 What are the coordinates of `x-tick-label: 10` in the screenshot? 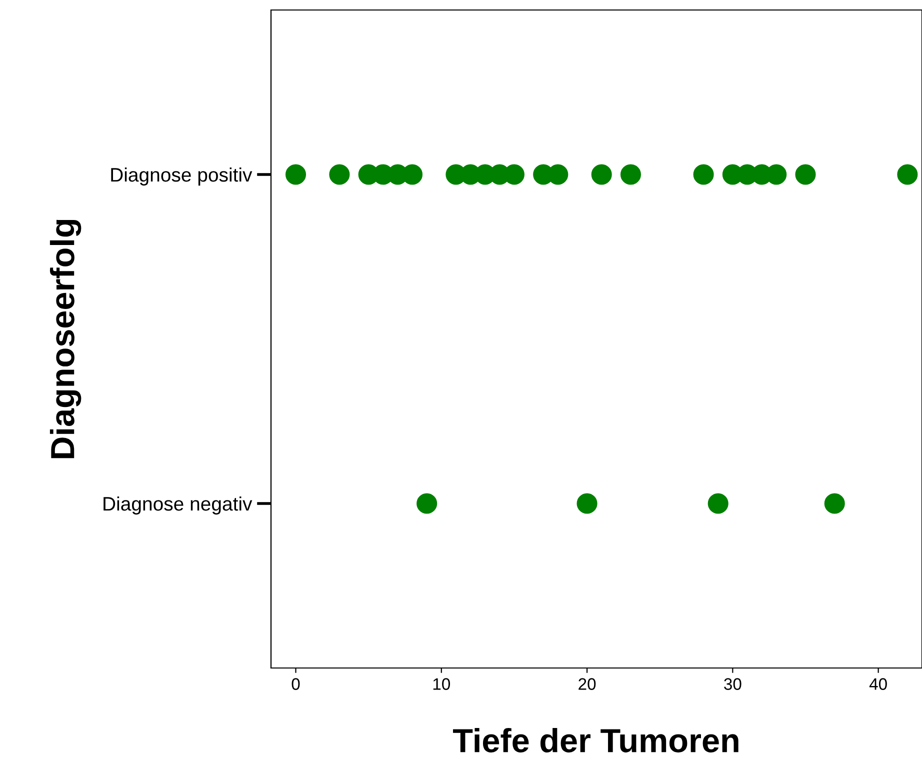 It's located at (441, 684).